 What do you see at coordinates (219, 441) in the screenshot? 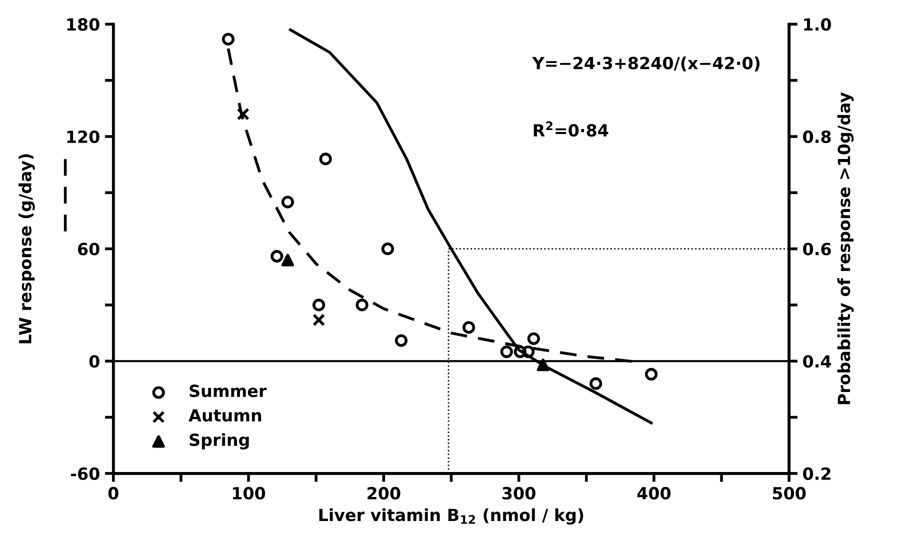
I see `legend-label: Spring` at bounding box center [219, 441].